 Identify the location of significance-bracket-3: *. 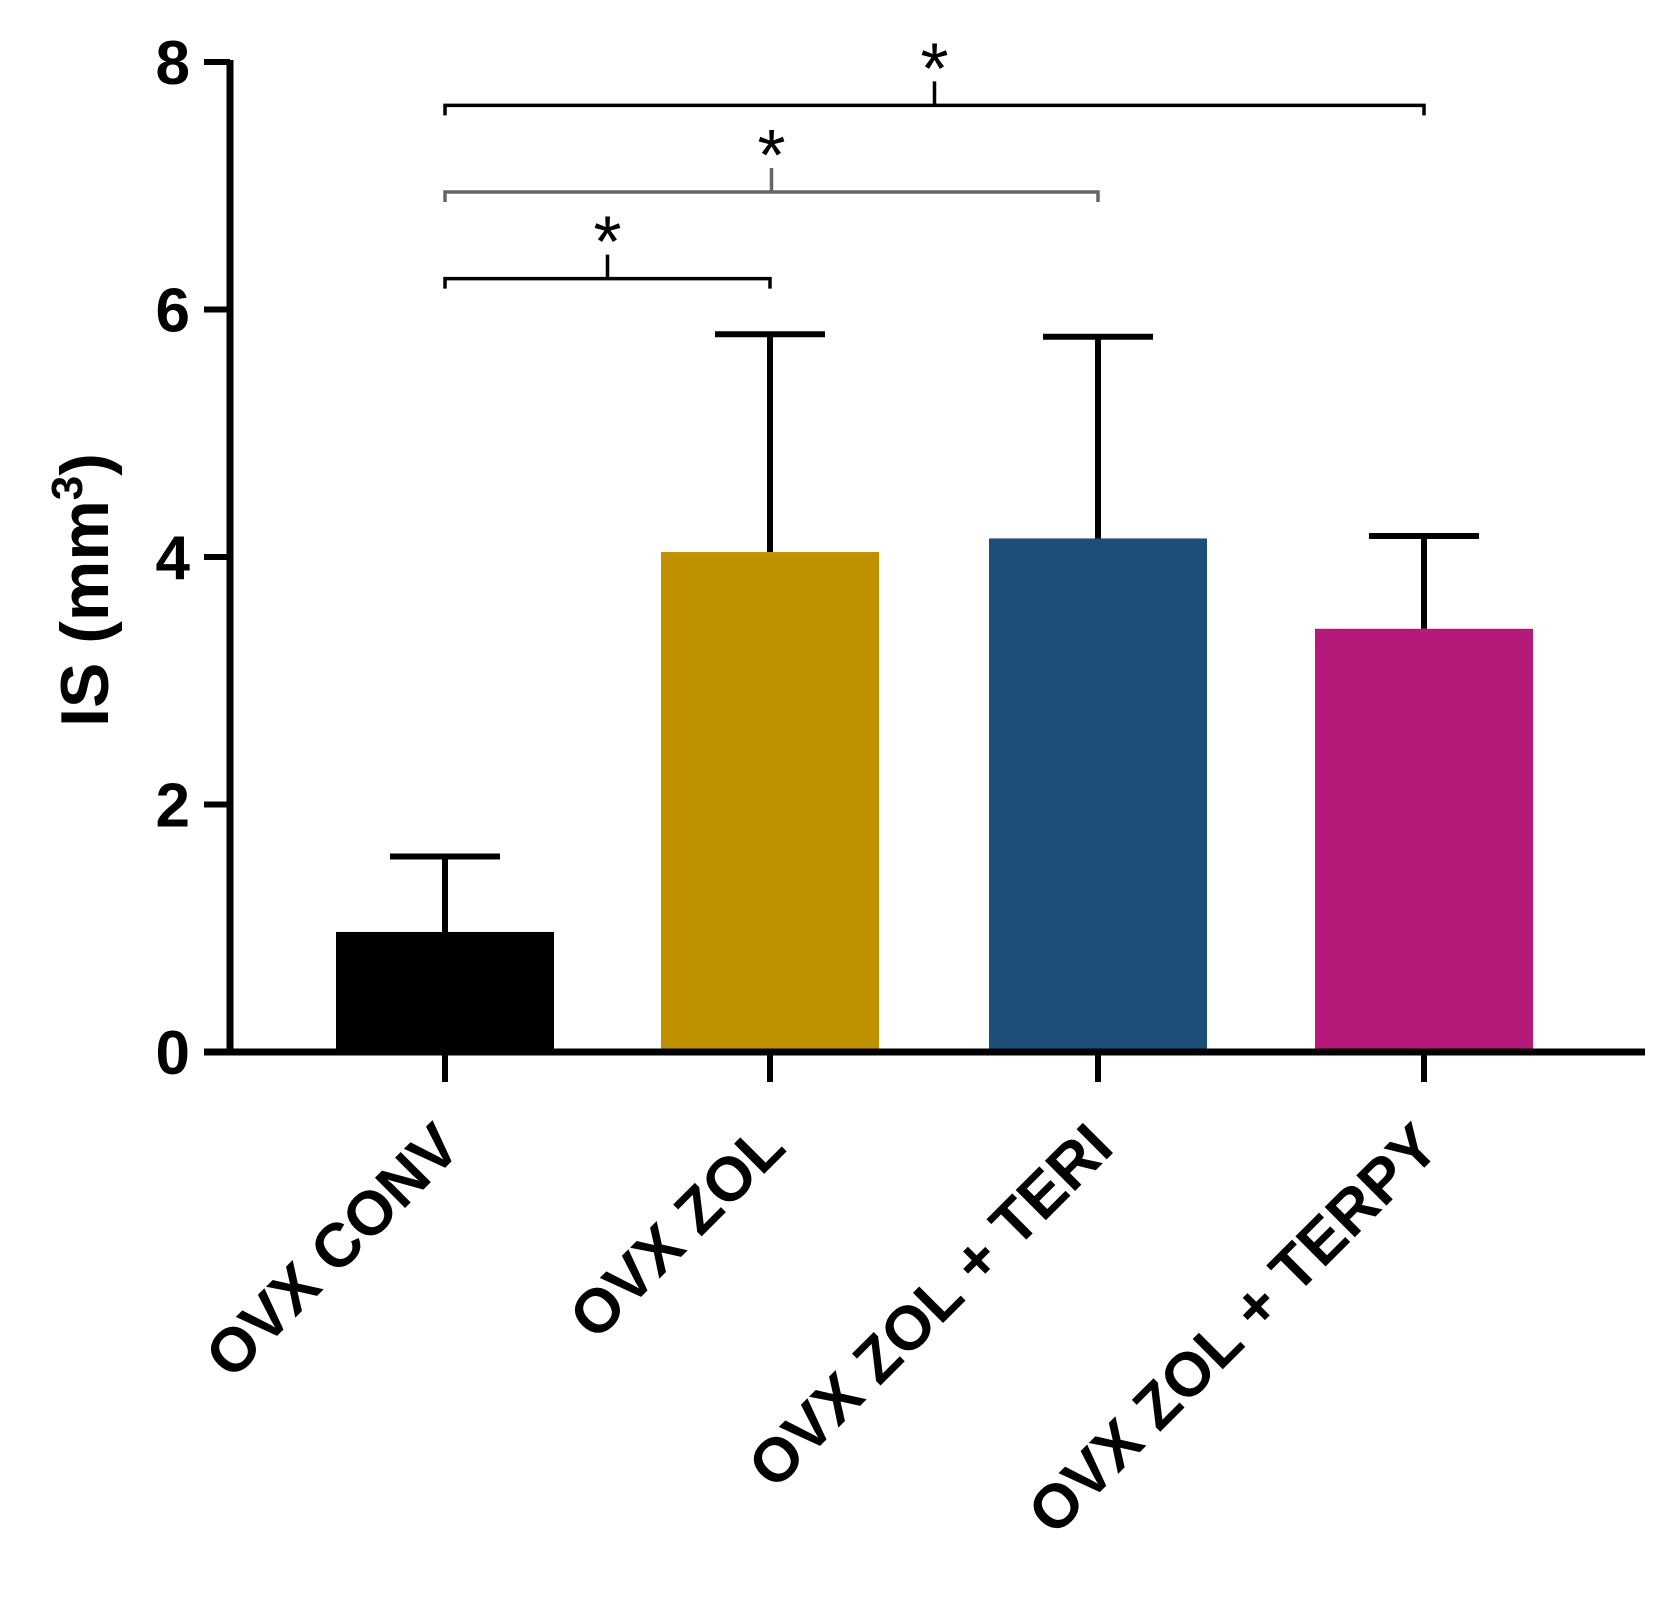
(934, 72).